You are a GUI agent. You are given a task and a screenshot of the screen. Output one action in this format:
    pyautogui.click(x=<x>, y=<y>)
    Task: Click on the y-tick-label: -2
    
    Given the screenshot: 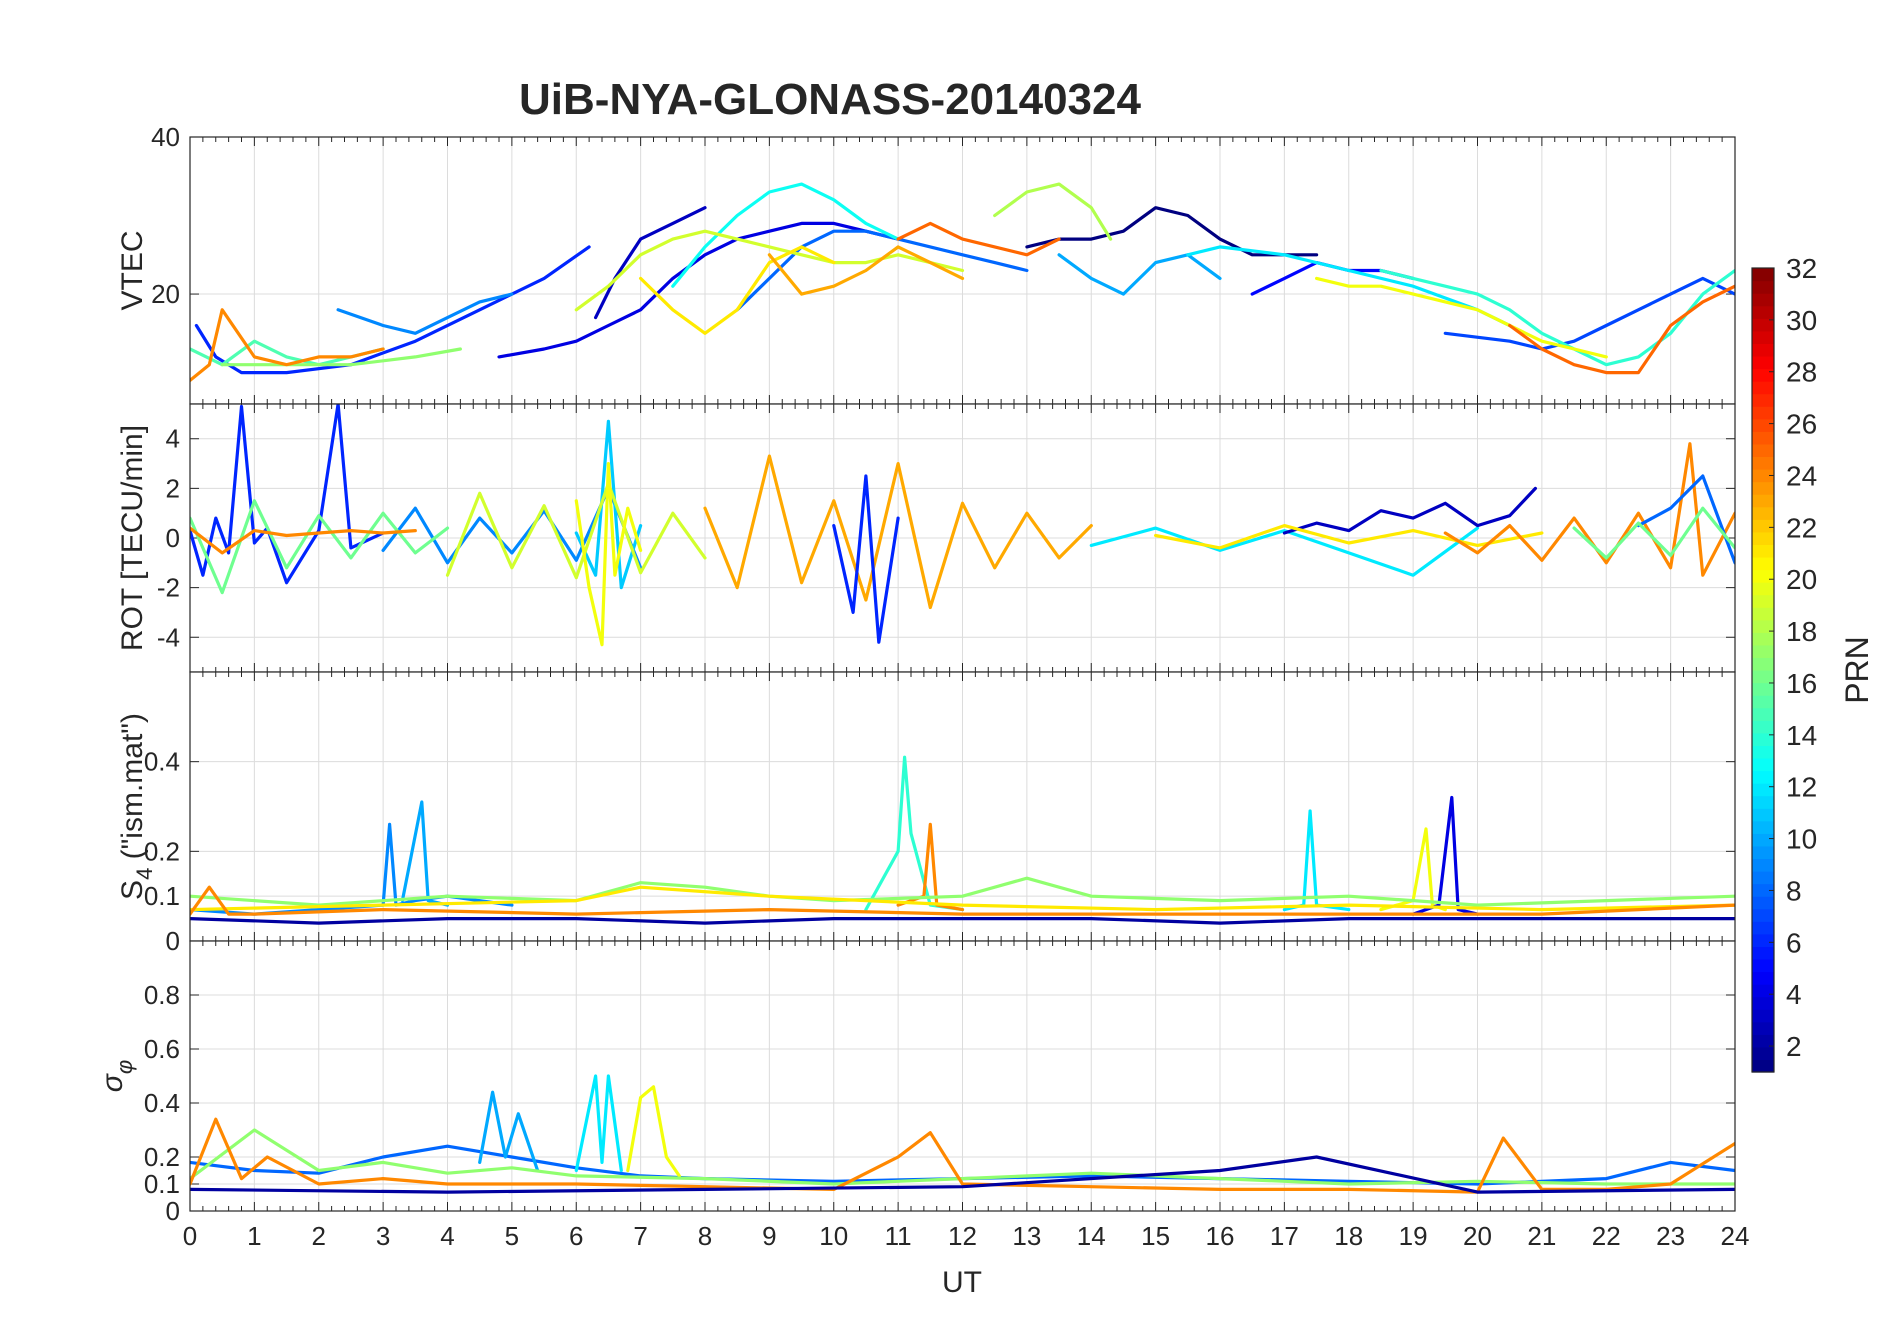 What is the action you would take?
    pyautogui.click(x=168, y=588)
    